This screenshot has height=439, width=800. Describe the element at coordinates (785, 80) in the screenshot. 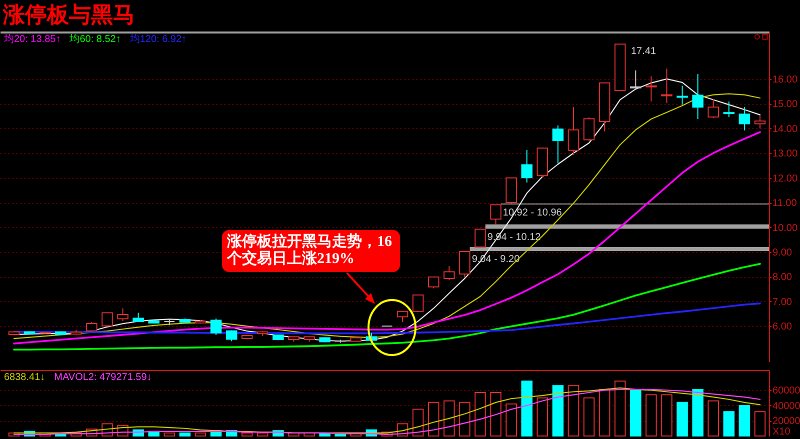

I see `y-tick-label: 16.00` at that location.